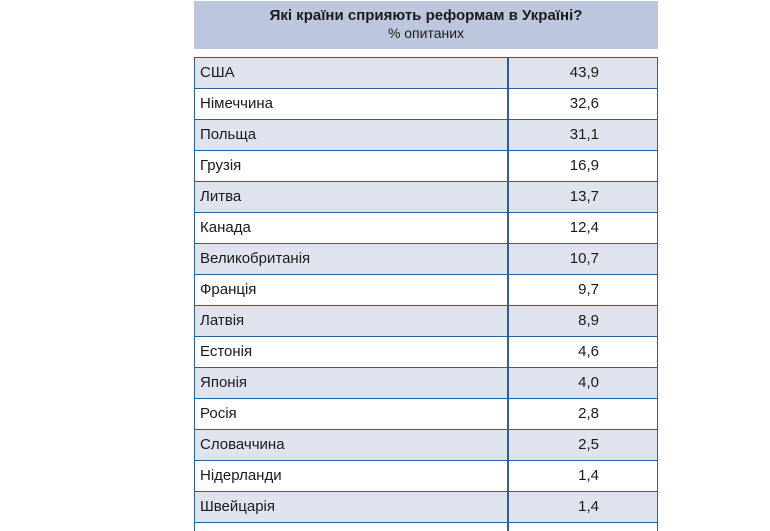  Describe the element at coordinates (588, 289) in the screenshot. I see `value-cell: 9,7` at that location.